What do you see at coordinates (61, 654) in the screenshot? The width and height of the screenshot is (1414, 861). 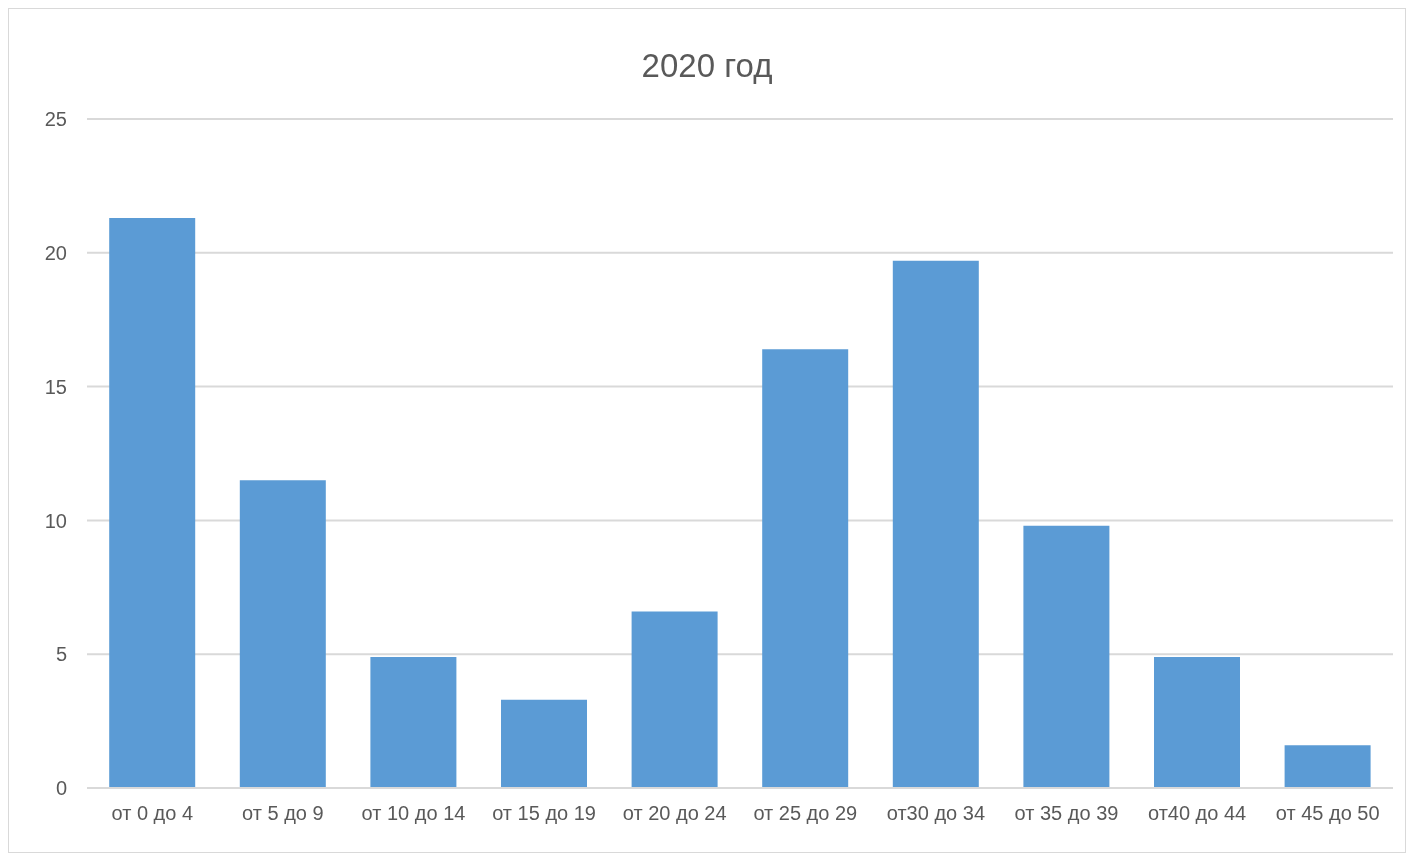 I see `y-tick-label: 5` at bounding box center [61, 654].